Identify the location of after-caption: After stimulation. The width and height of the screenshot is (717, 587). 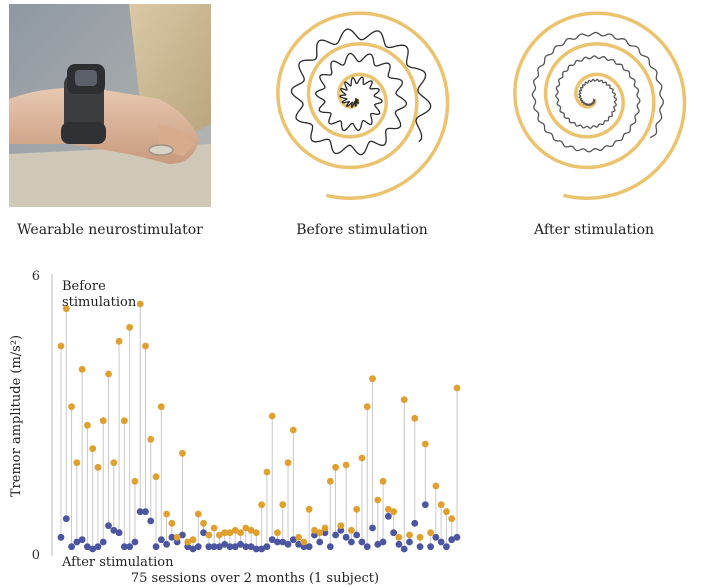
(594, 230).